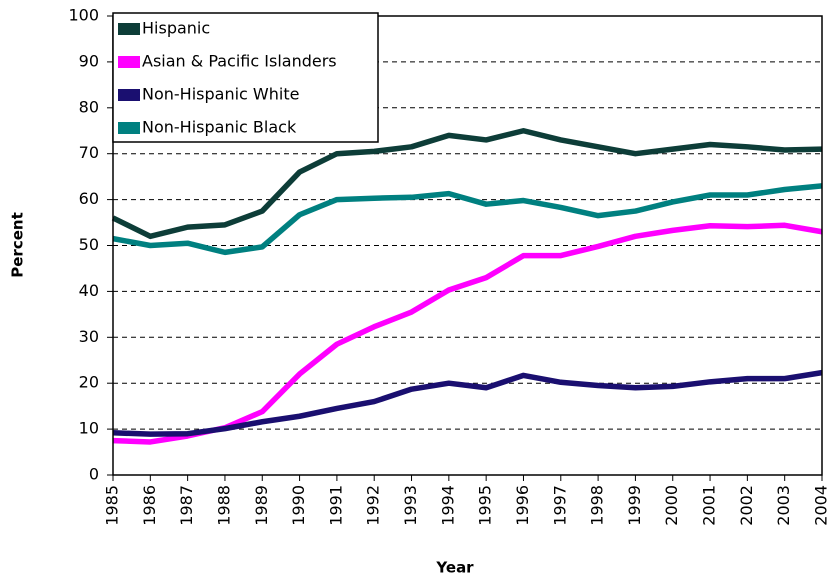  What do you see at coordinates (634, 505) in the screenshot?
I see `x-tick-label: 1999` at bounding box center [634, 505].